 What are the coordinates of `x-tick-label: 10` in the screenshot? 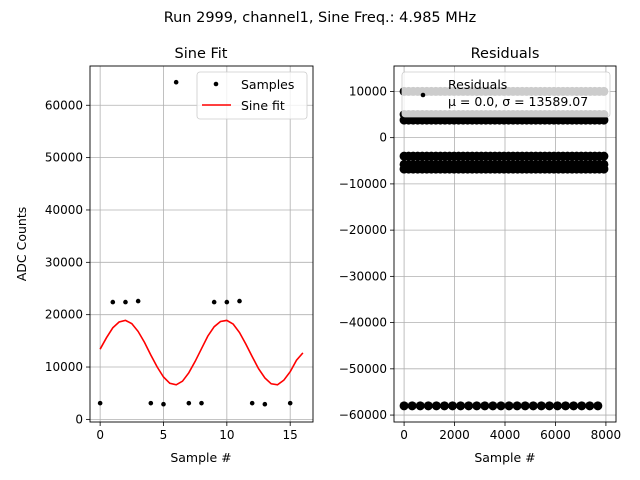 It's located at (226, 435).